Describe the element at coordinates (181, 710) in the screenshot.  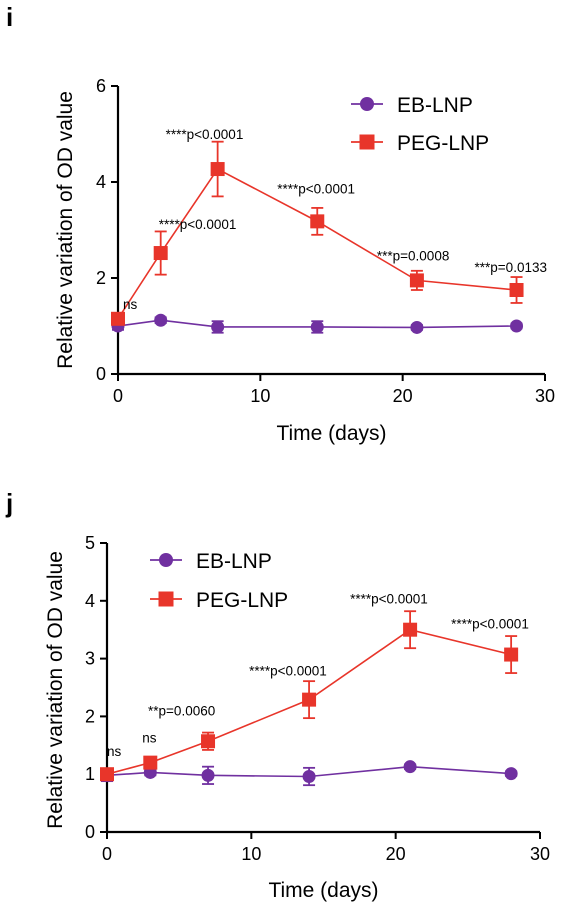
I see `significance-annotation: **p=0.0060` at that location.